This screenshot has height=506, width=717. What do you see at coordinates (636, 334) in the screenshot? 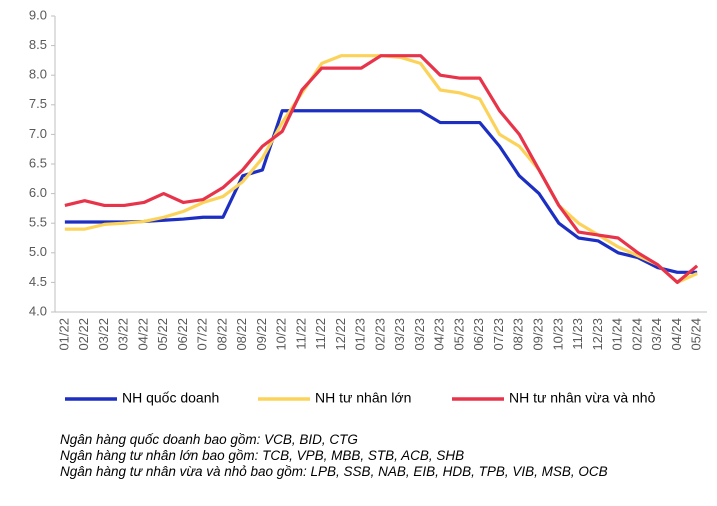
I see `x-tick-label: 02/24` at bounding box center [636, 334].